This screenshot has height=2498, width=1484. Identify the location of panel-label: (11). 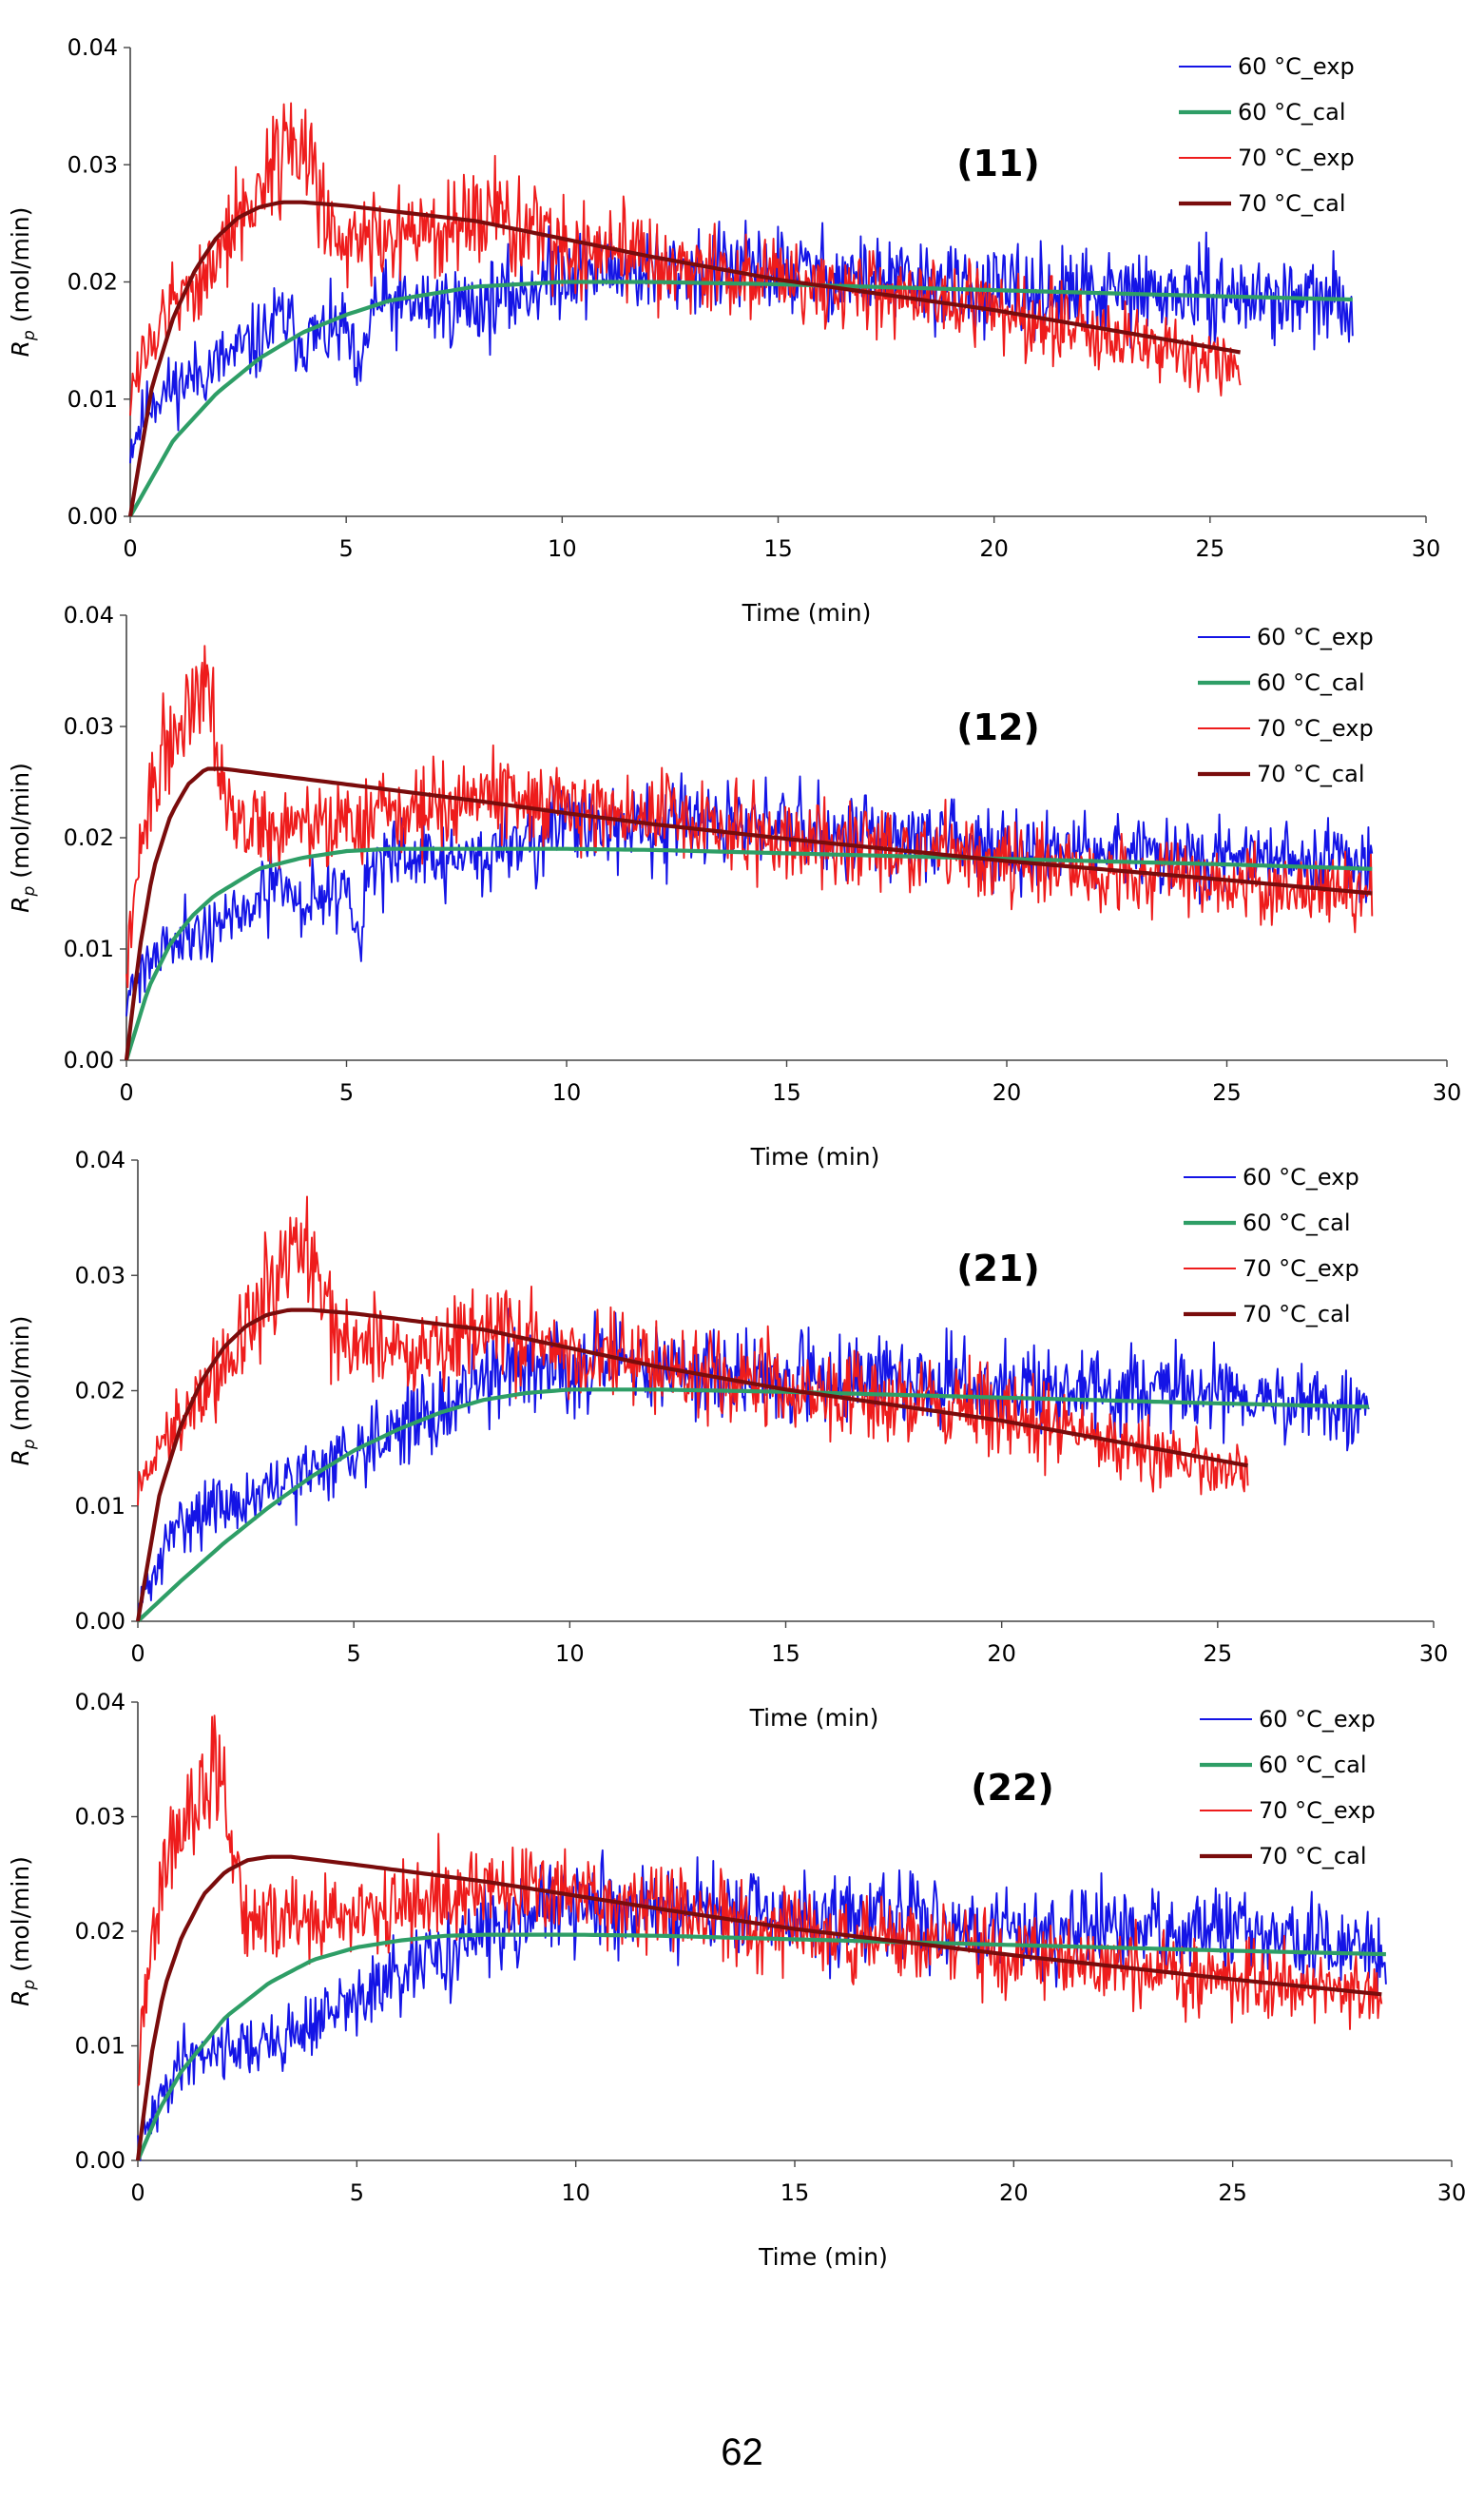
(998, 163).